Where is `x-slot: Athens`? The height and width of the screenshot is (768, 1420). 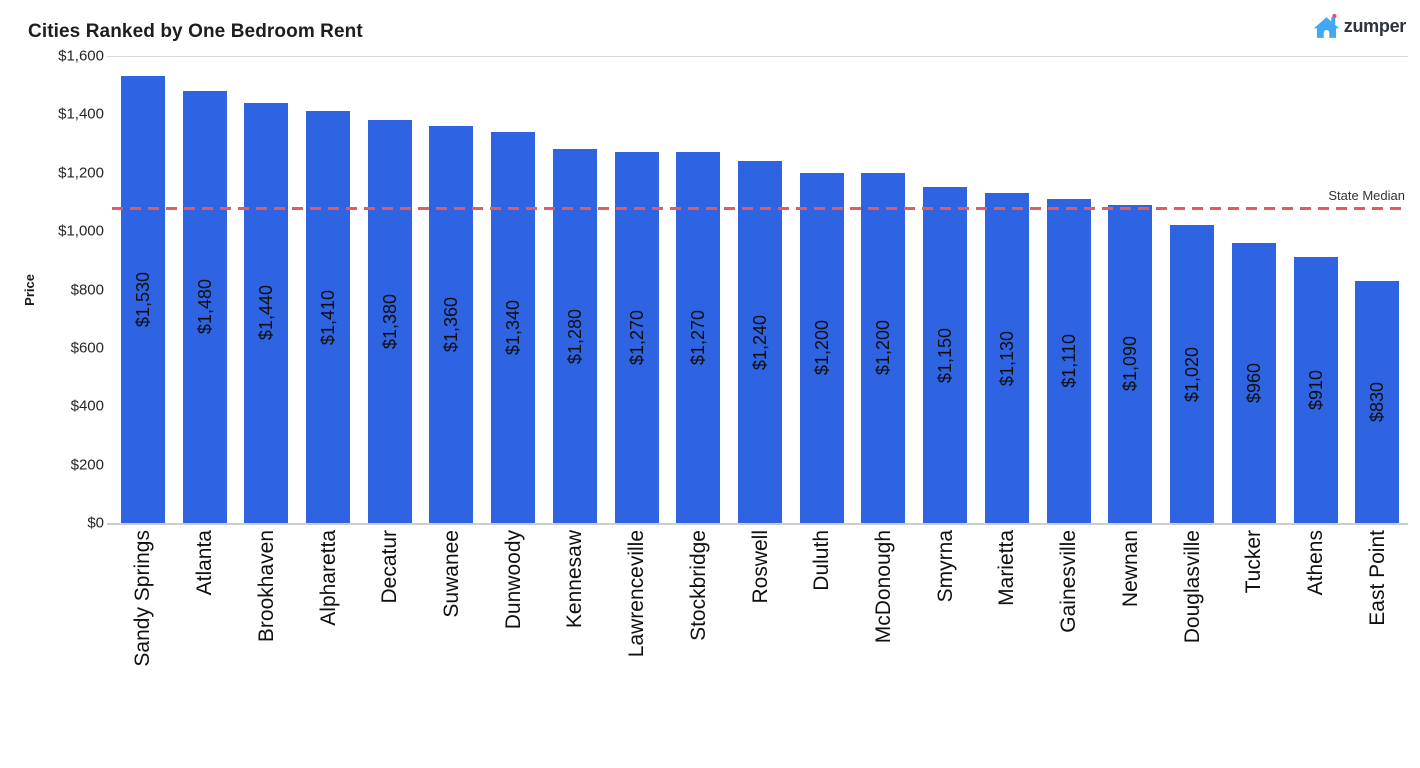
x-slot: Athens is located at coordinates (1316, 640).